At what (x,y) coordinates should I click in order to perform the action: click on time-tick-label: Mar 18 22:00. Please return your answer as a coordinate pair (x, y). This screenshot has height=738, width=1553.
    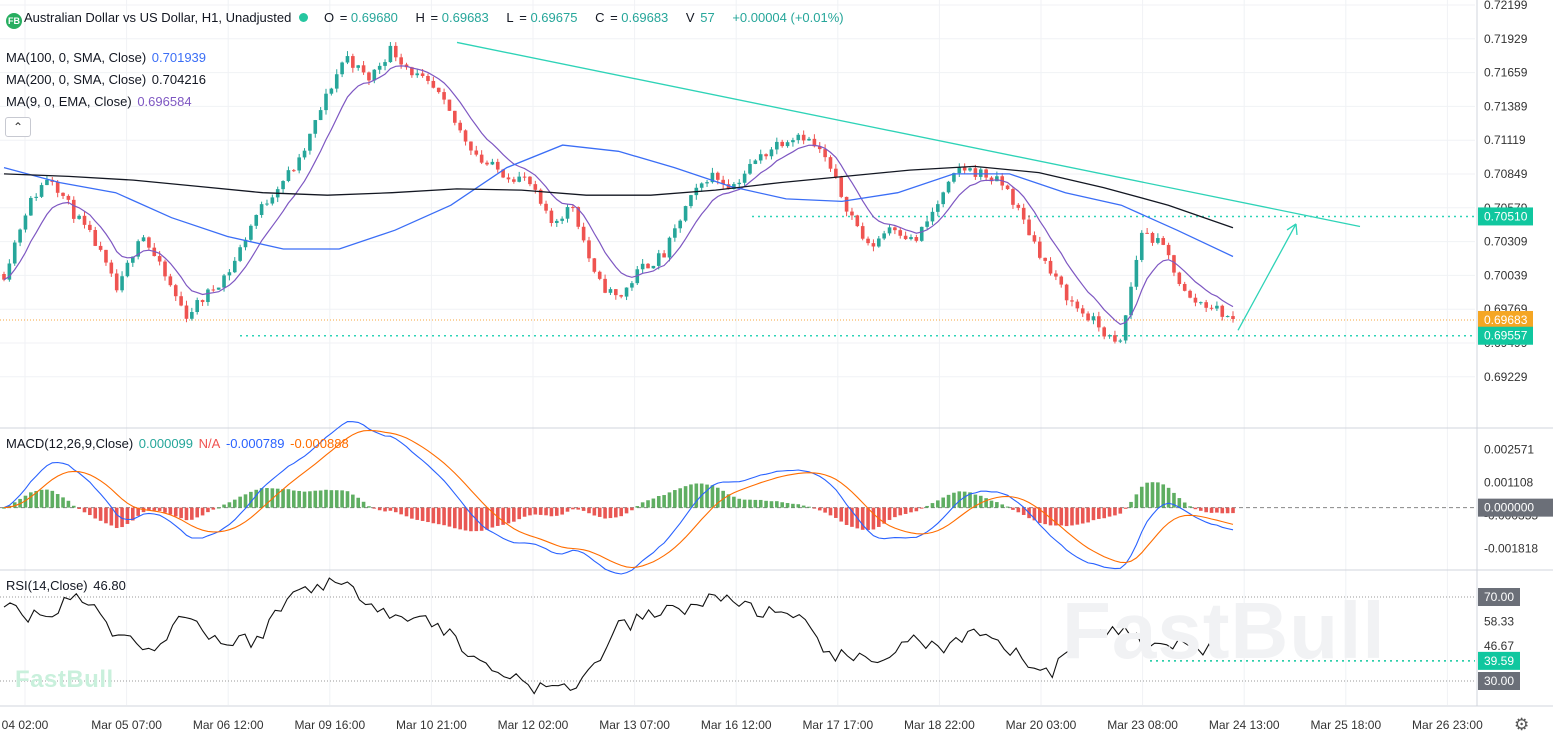
    Looking at the image, I should click on (939, 725).